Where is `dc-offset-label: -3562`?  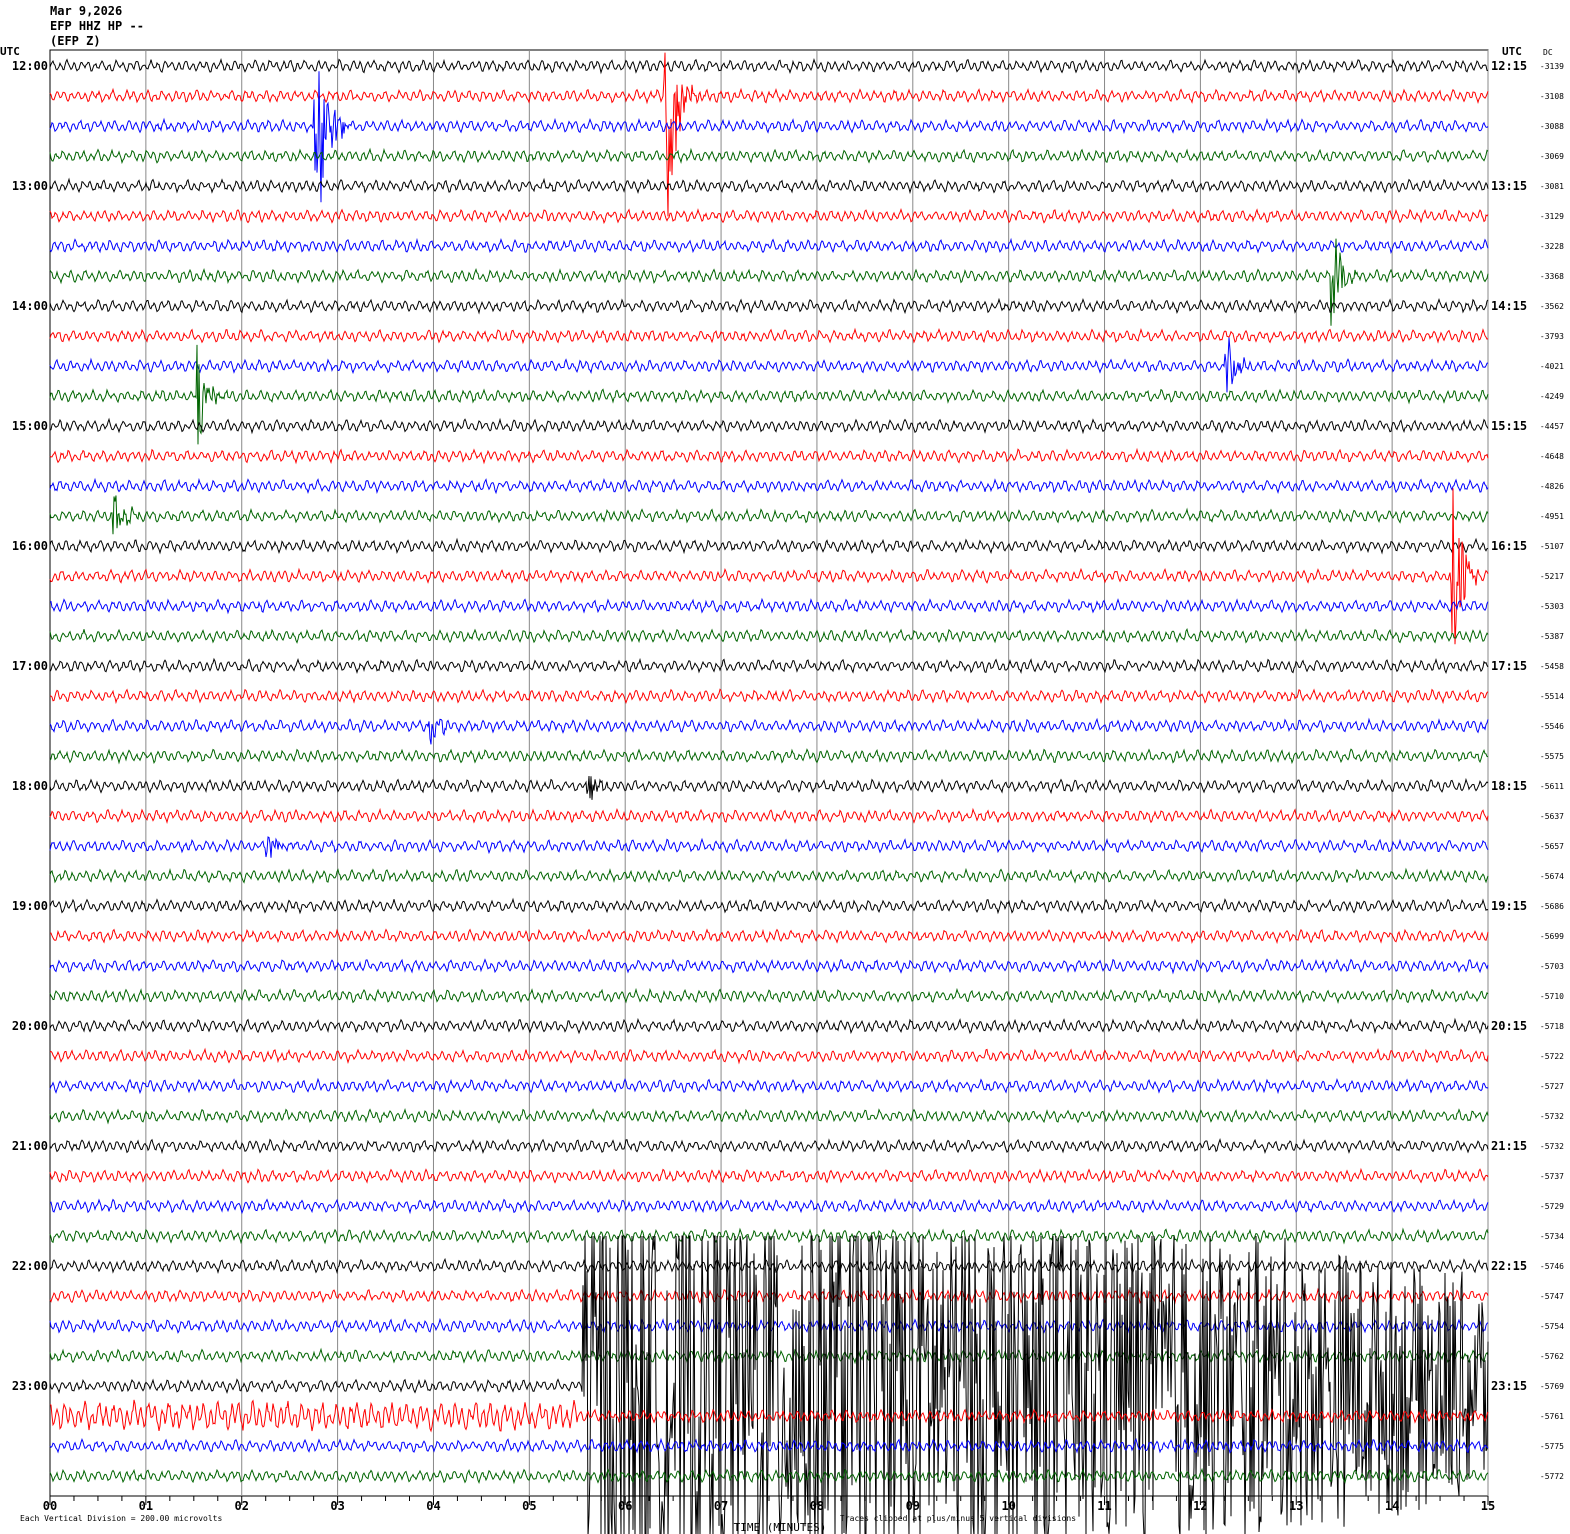 dc-offset-label: -3562 is located at coordinates (1552, 306).